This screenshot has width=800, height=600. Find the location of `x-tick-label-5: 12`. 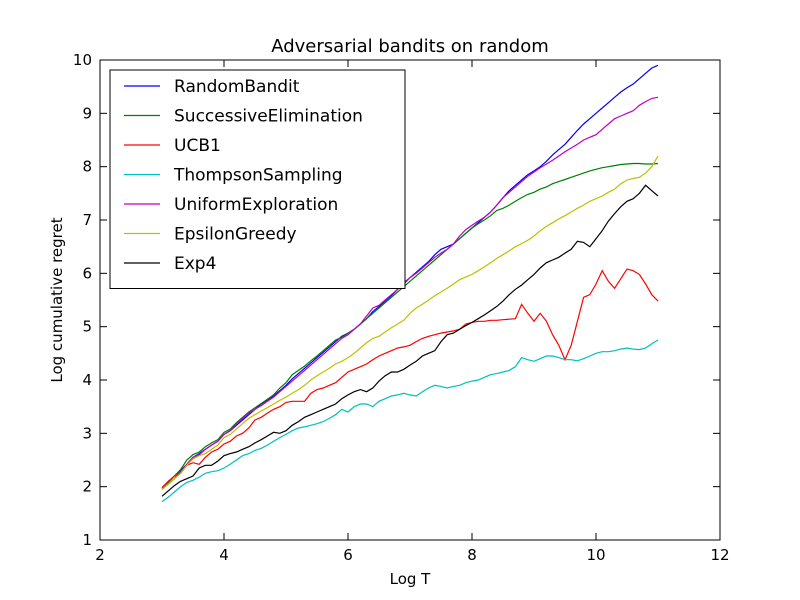

x-tick-label-5: 12 is located at coordinates (719, 555).